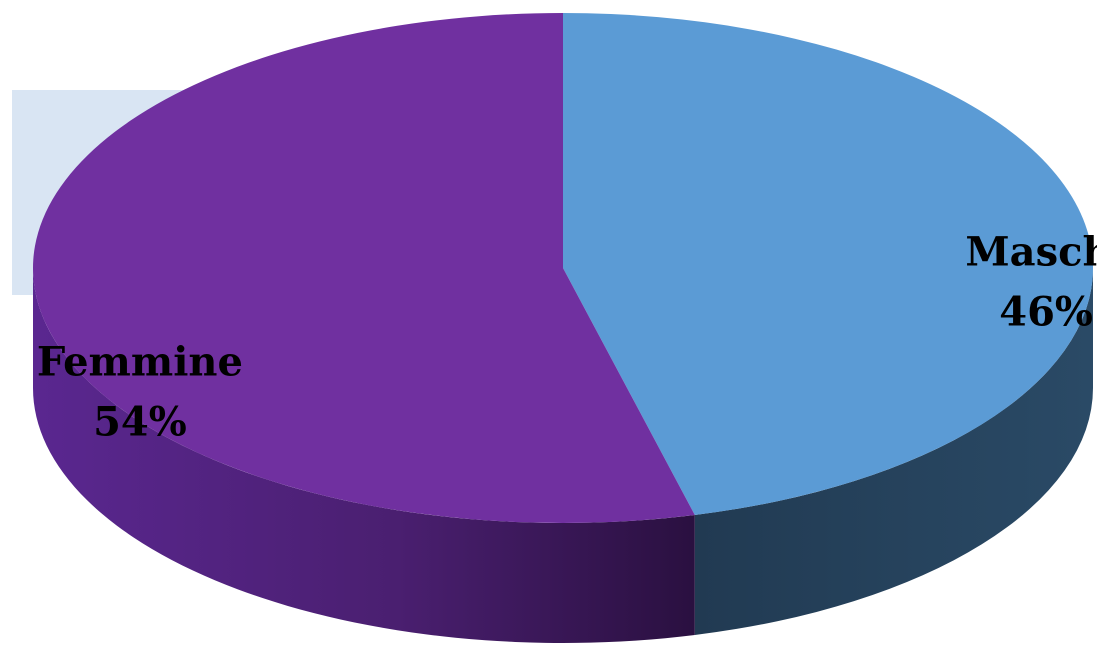 The image size is (1097, 645). I want to click on slice-value-maschi: 46%, so click(1046, 312).